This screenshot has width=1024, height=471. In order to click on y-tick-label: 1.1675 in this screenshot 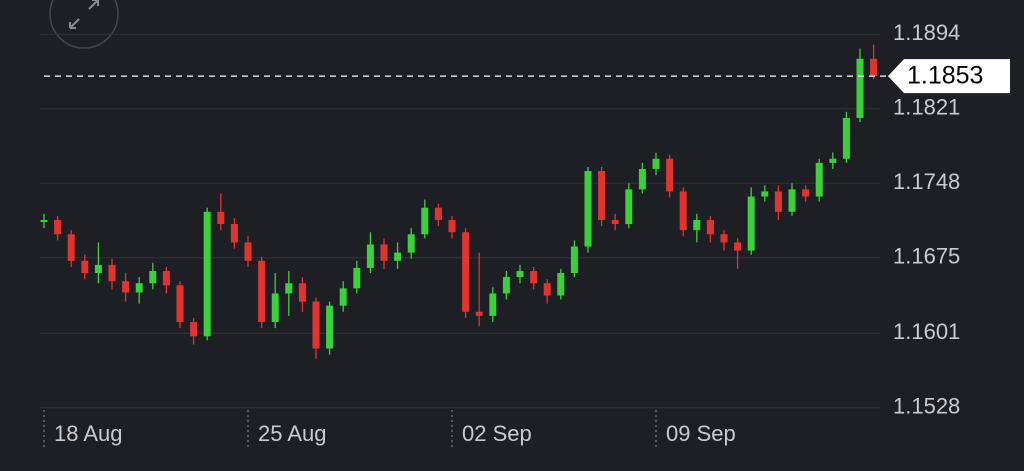, I will do `click(926, 256)`.